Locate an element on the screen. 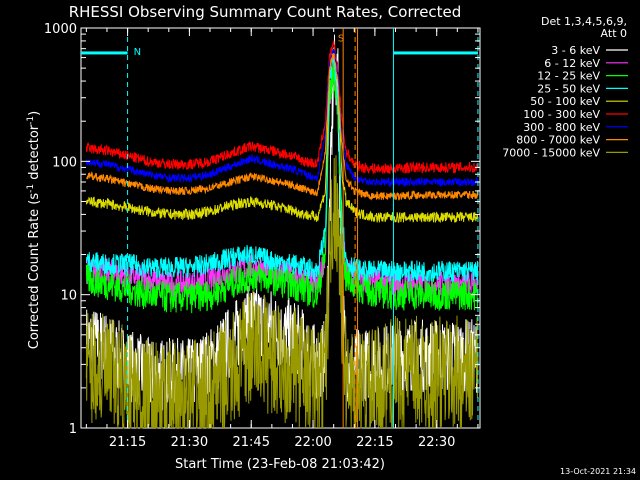 The width and height of the screenshot is (640, 480). x-tick-label-2: 21:45 is located at coordinates (251, 442).